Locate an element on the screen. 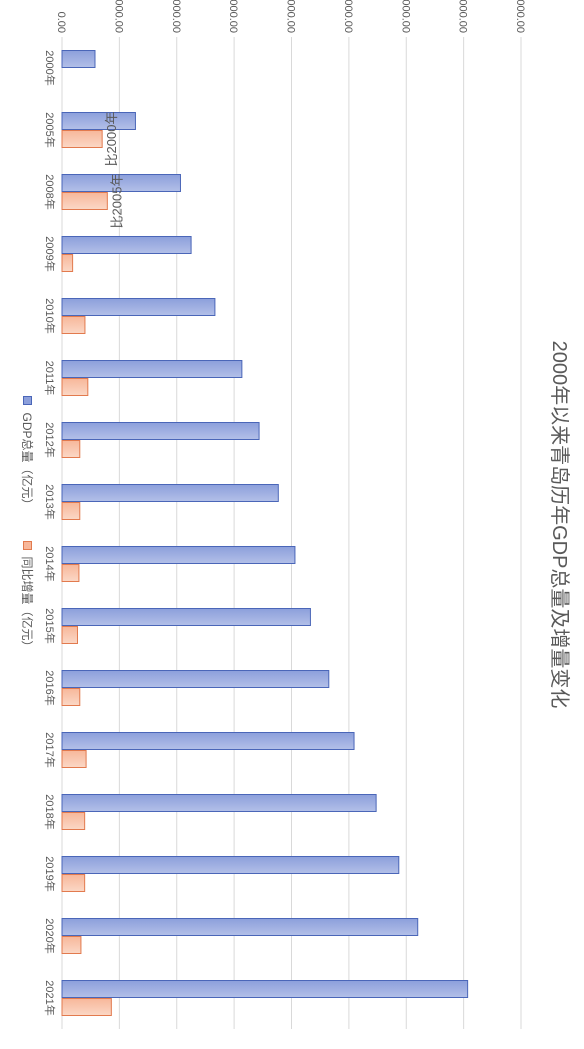 Image resolution: width=584 pixels, height=1049 pixels. legend-label-increase: 同比增量（亿元） is located at coordinates (27, 604).